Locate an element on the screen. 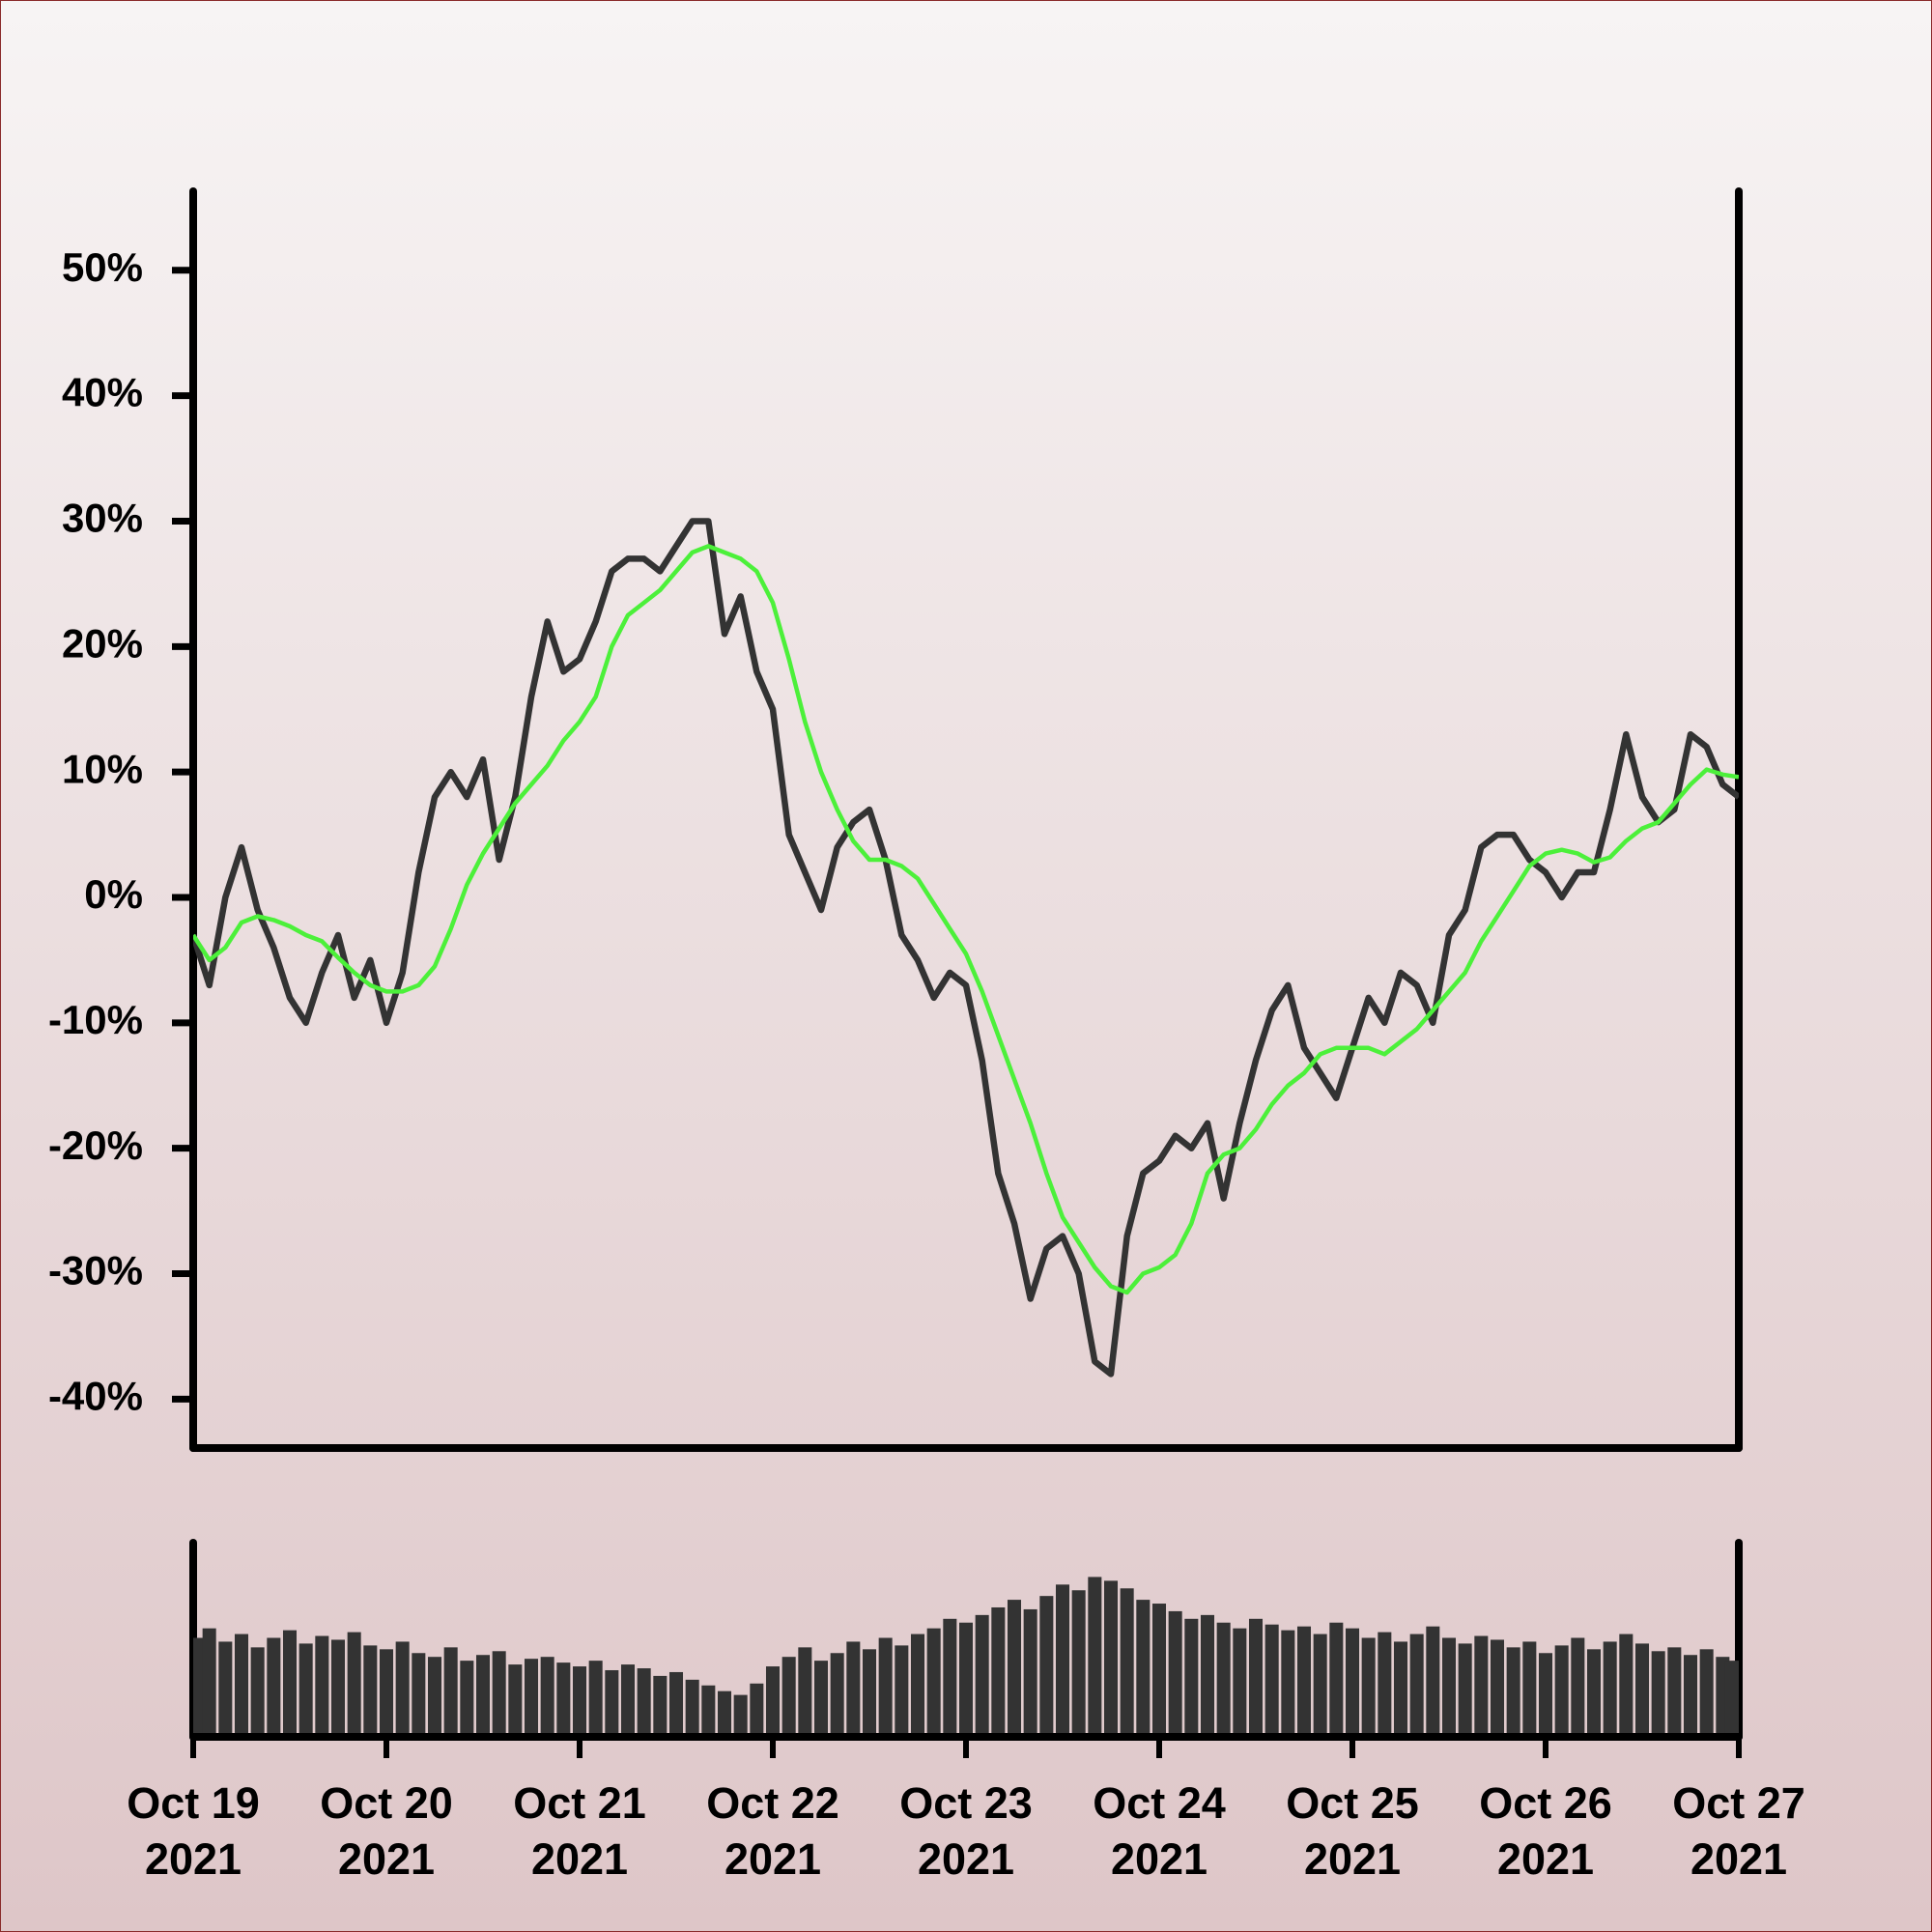 The width and height of the screenshot is (1932, 1932). x-tick-label: Oct 19 2021 is located at coordinates (193, 1831).